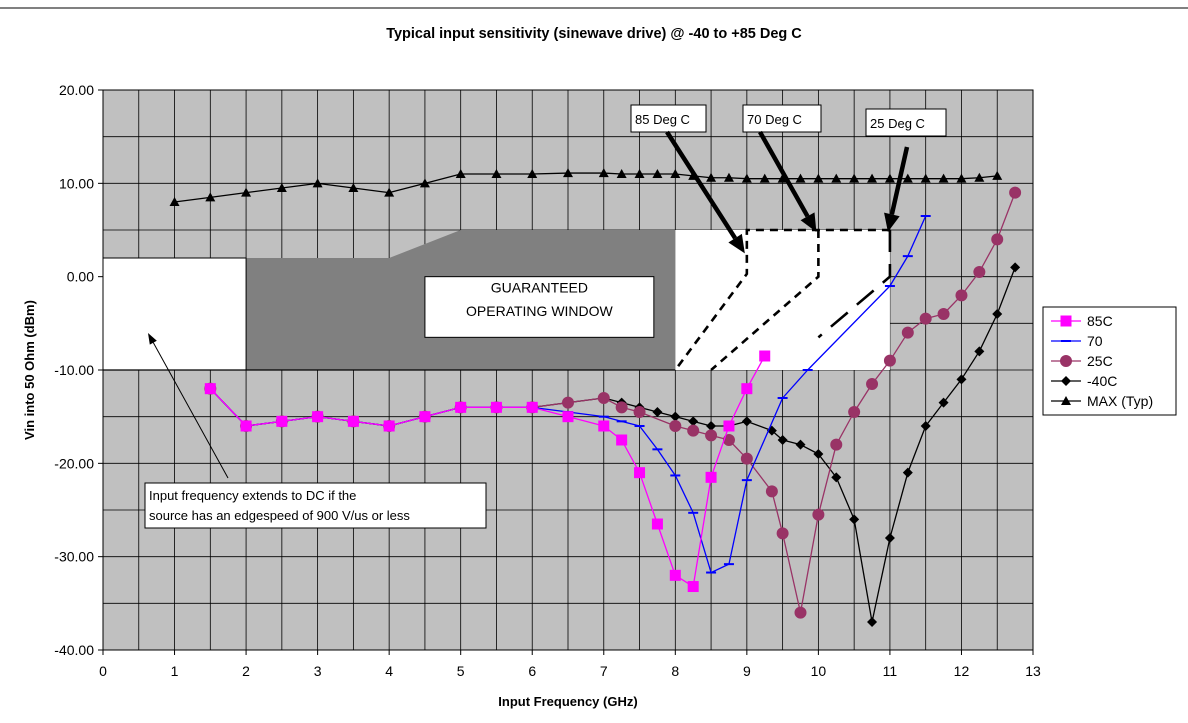  I want to click on window-label-line-2: OPERATING WINDOW, so click(540, 311).